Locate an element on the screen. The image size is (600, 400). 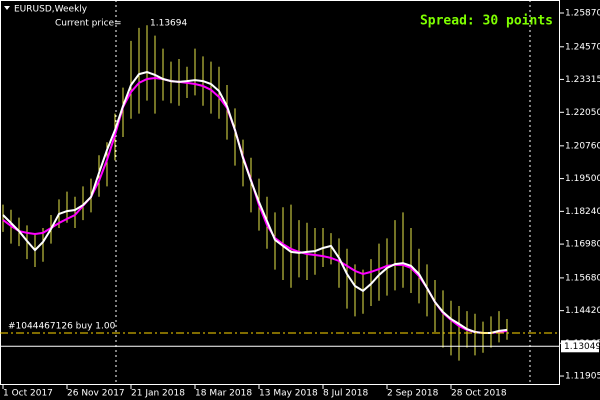
x-tick-label: 26 Nov 2017 is located at coordinates (96, 394).